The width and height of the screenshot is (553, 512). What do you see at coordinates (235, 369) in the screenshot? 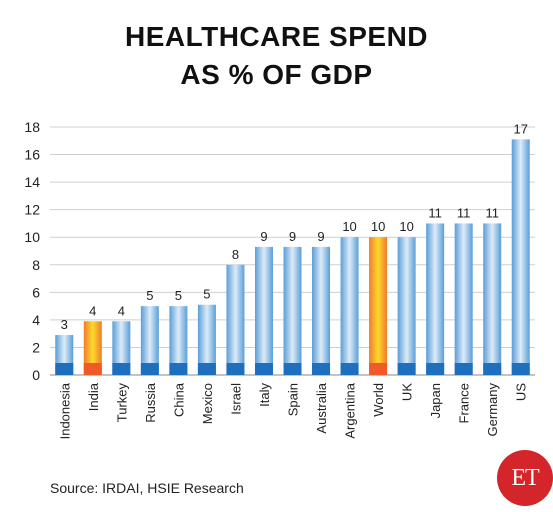
I see `bar-base-israel` at bounding box center [235, 369].